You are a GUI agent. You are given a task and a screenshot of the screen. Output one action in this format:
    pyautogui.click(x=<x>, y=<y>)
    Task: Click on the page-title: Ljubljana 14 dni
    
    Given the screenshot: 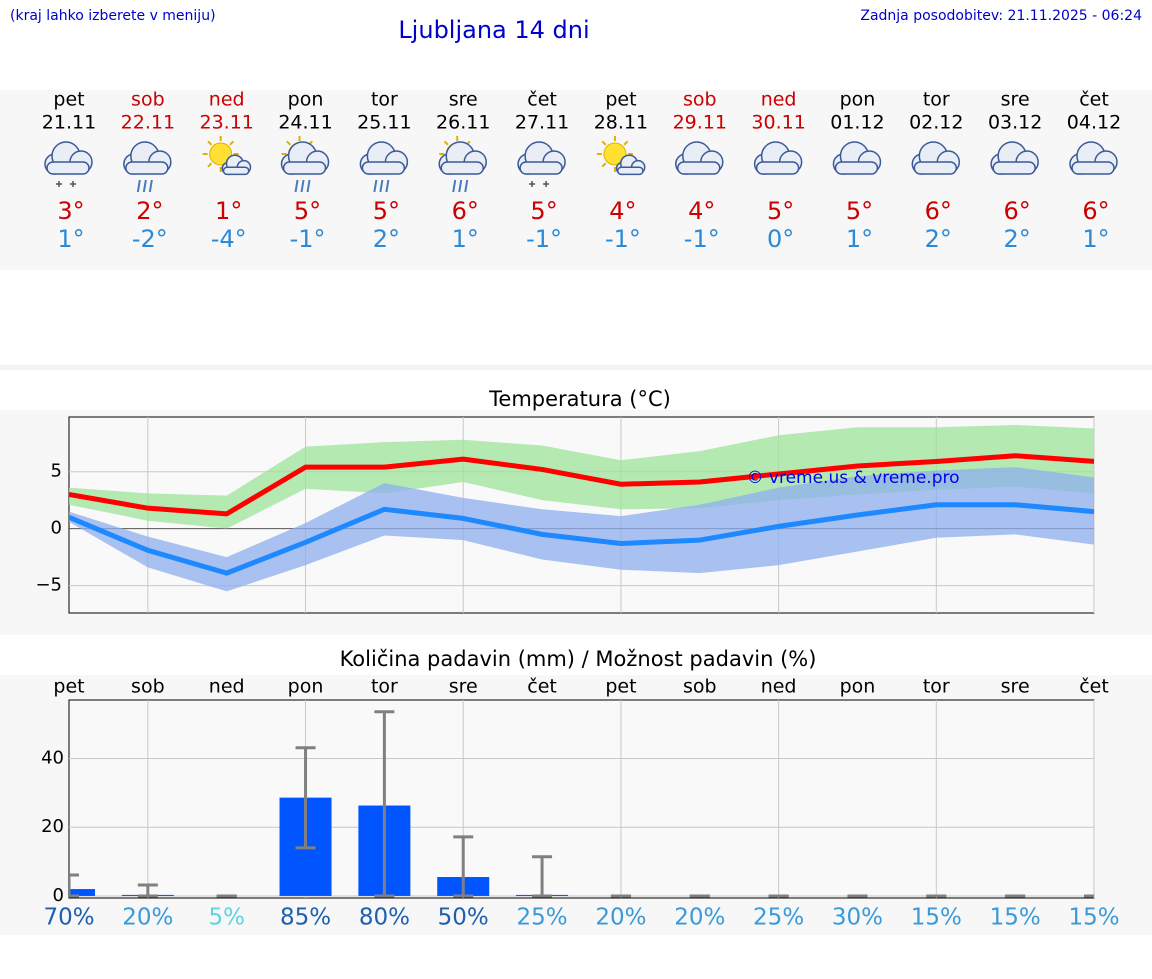 What is the action you would take?
    pyautogui.click(x=493, y=30)
    